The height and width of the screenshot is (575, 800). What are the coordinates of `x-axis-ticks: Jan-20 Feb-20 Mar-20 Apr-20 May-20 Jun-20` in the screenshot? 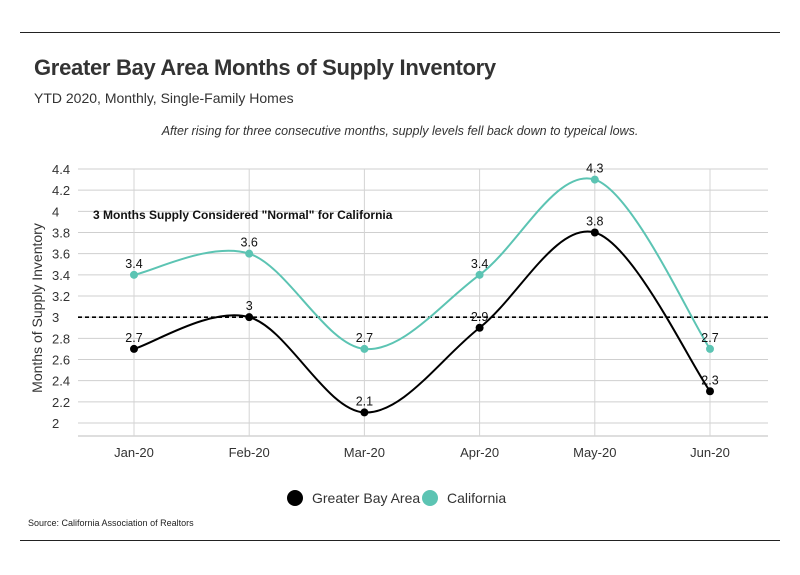 It's located at (422, 452).